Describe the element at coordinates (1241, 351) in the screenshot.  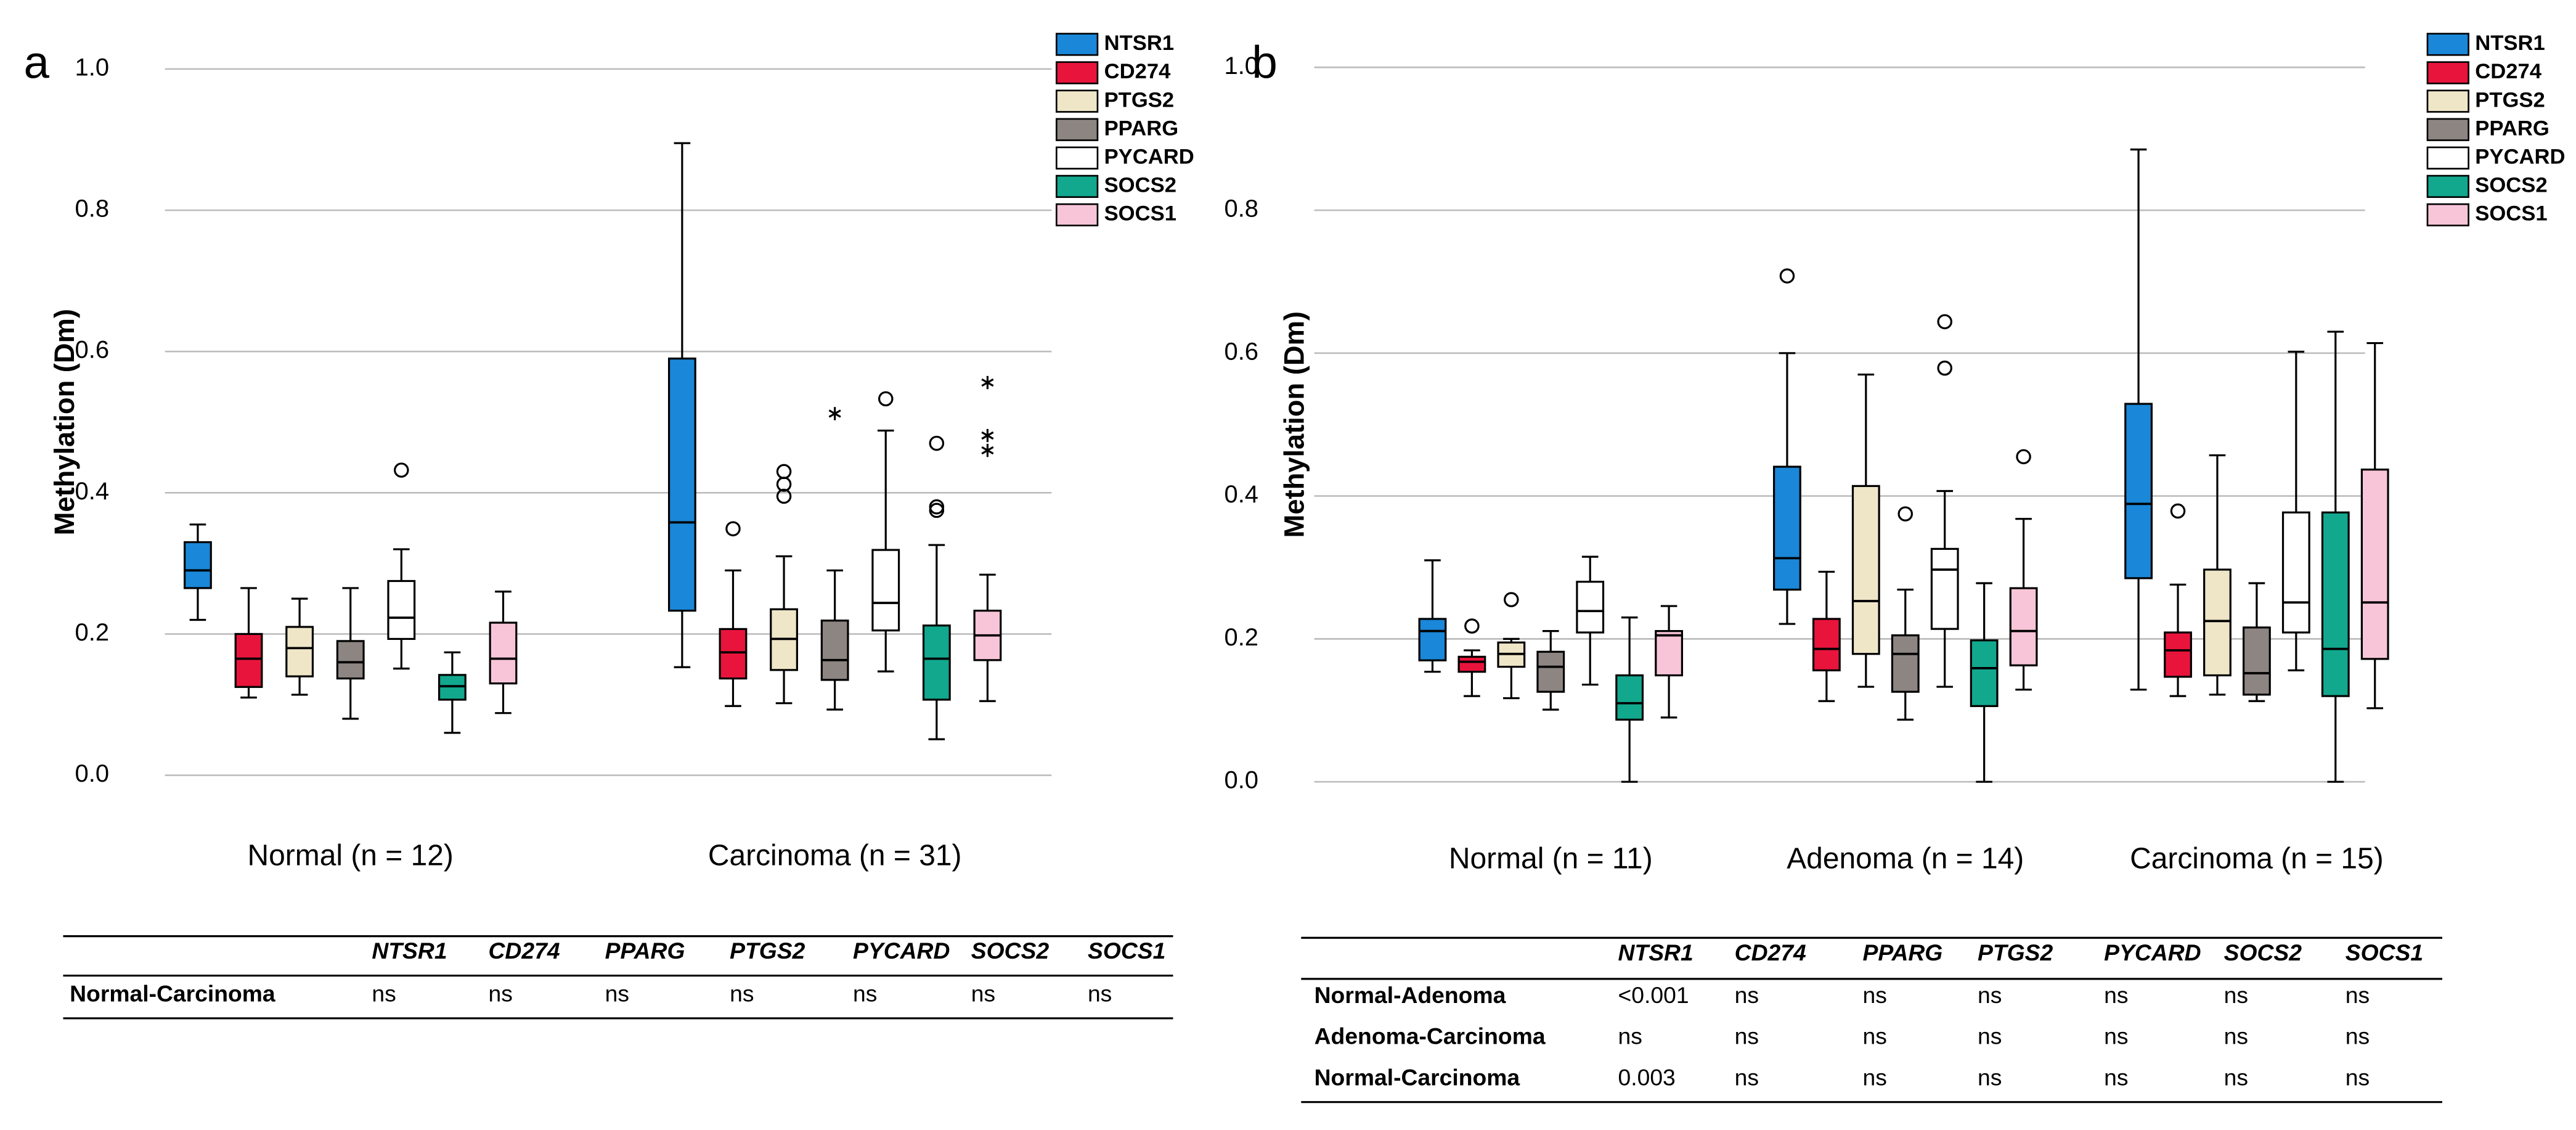
I see `y-tick-label: 0.6` at that location.